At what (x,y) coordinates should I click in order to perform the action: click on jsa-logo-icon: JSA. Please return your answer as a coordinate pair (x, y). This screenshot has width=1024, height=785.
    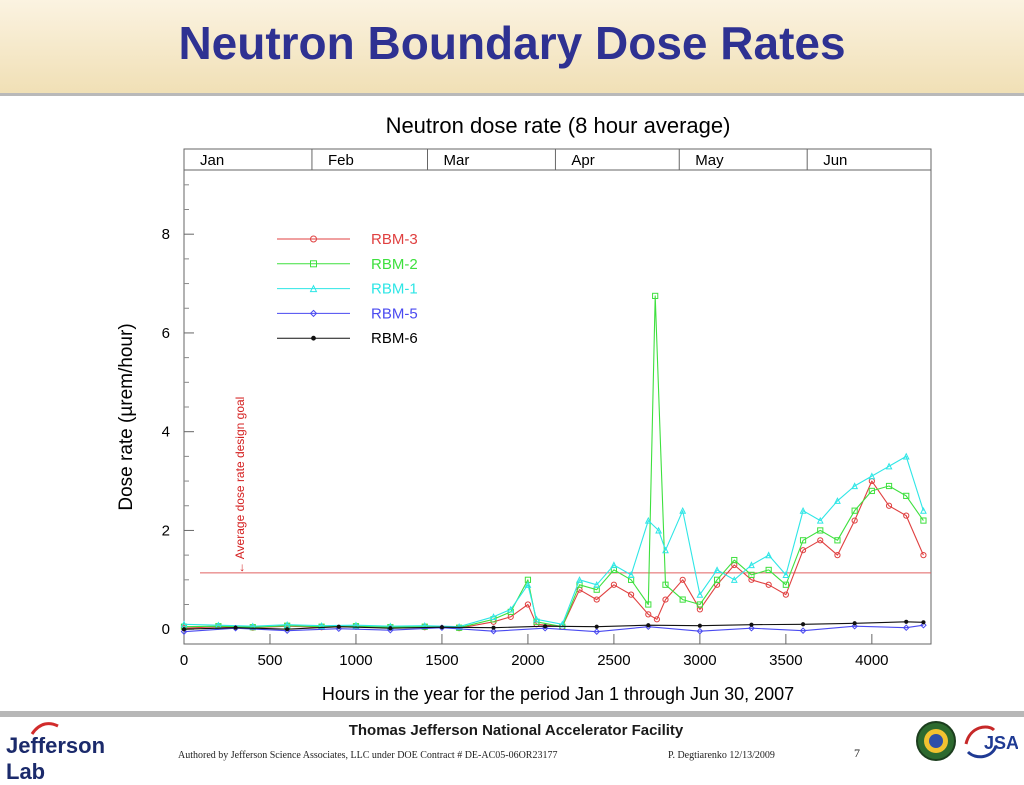
    Looking at the image, I should click on (991, 742).